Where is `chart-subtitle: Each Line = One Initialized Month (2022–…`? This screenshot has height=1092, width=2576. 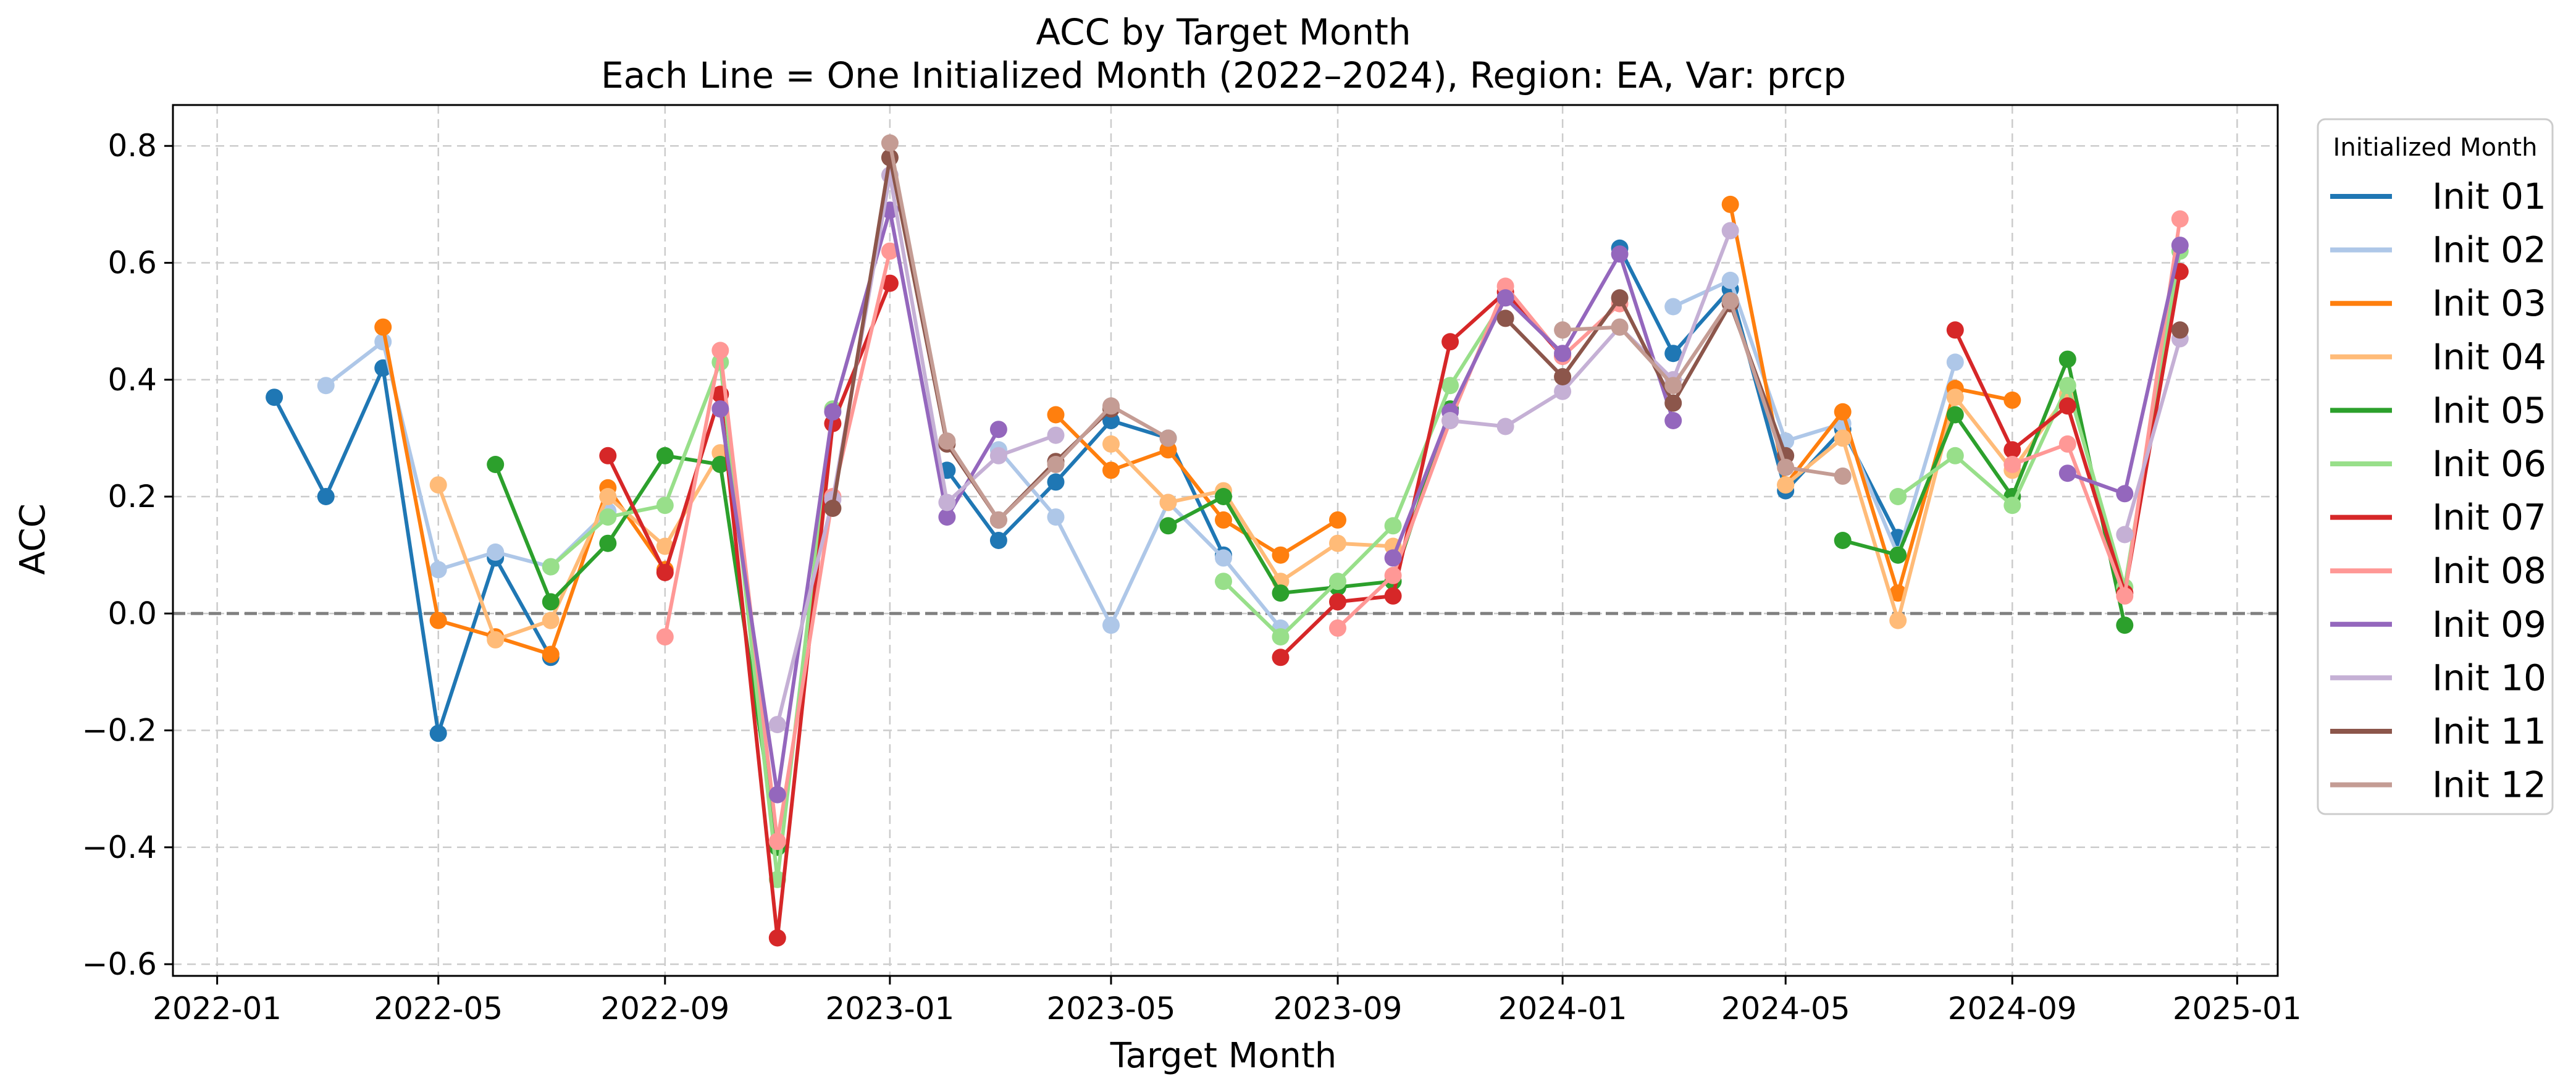
chart-subtitle: Each Line = One Initialized Month (2022–… is located at coordinates (1223, 75).